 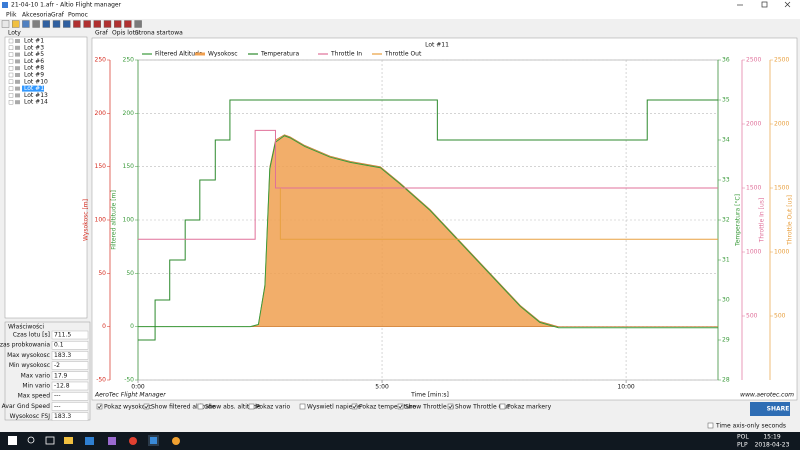 What do you see at coordinates (58, 15) in the screenshot?
I see `menu-item: Graf` at bounding box center [58, 15].